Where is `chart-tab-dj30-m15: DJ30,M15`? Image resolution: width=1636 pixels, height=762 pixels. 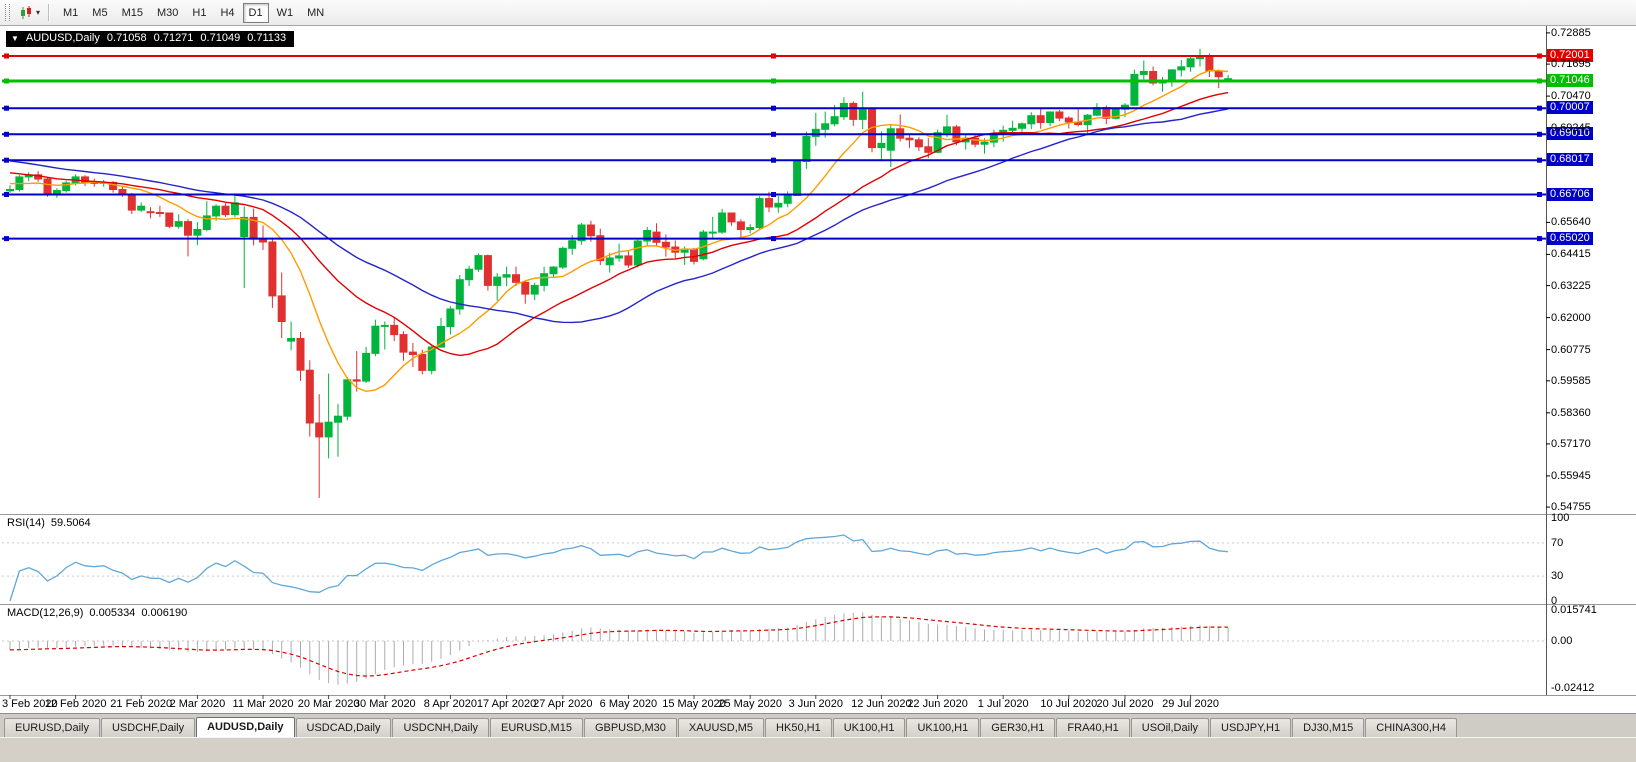
chart-tab-dj30-m15: DJ30,M15 is located at coordinates (1328, 727).